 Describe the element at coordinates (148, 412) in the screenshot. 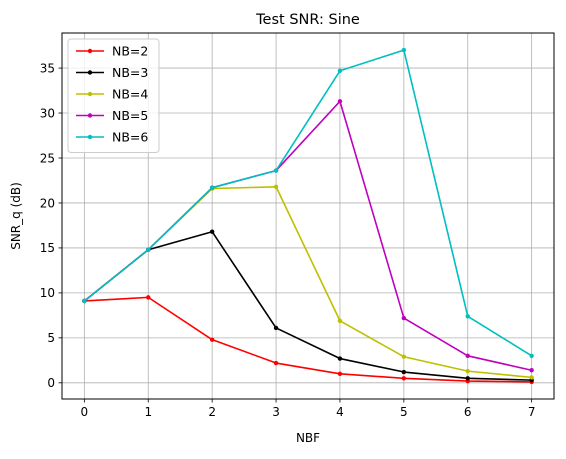

I see `x-tick-label: 1` at that location.